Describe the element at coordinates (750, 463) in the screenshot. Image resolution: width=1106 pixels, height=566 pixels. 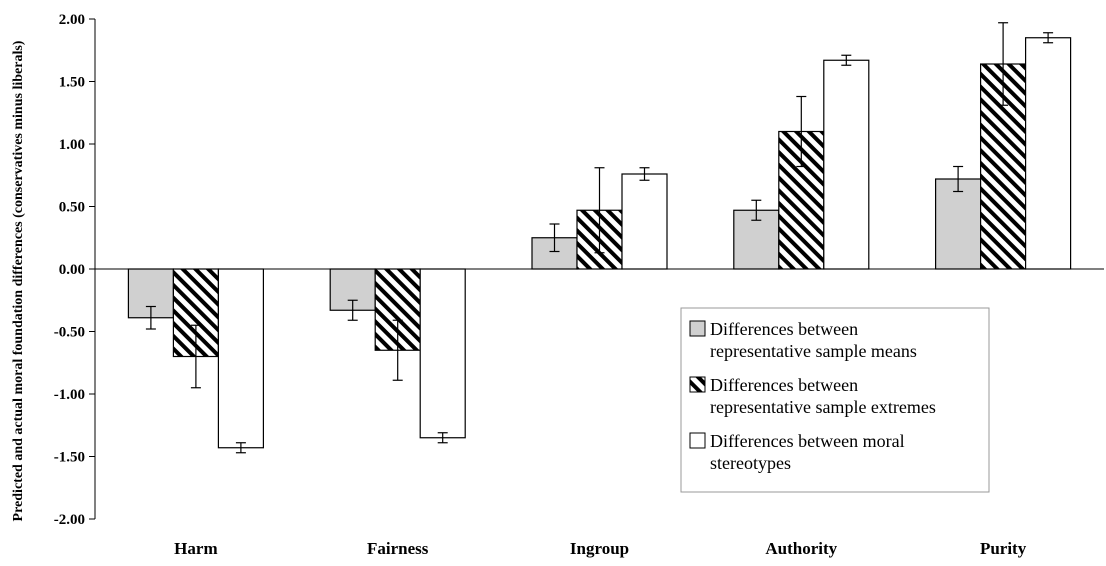
I see `legend-text: stereotypes` at that location.